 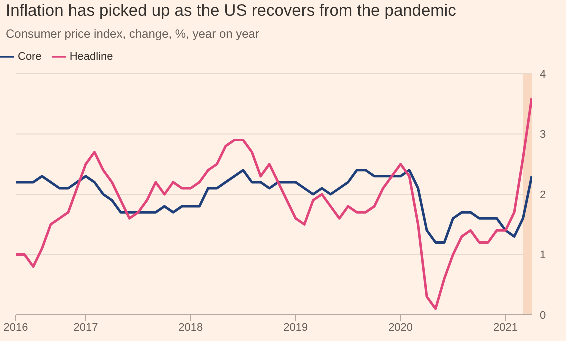 What do you see at coordinates (296, 328) in the screenshot?
I see `x-tick-label: 2019` at bounding box center [296, 328].